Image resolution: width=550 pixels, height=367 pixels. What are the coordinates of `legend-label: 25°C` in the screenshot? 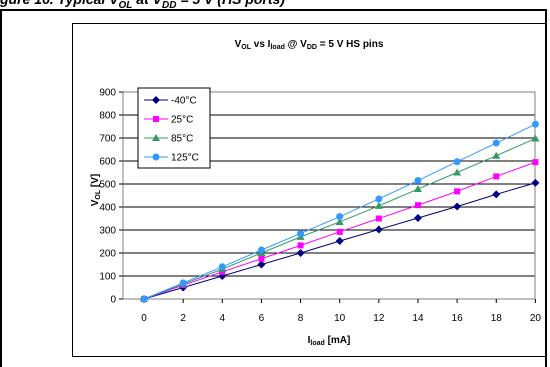 It's located at (182, 120).